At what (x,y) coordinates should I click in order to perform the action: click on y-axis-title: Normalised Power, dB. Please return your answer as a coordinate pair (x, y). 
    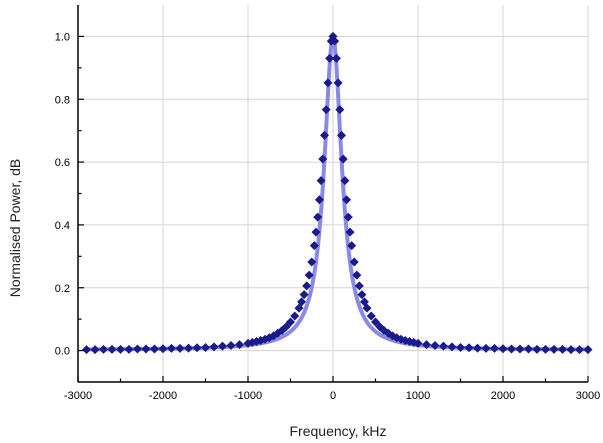
    Looking at the image, I should click on (15, 228).